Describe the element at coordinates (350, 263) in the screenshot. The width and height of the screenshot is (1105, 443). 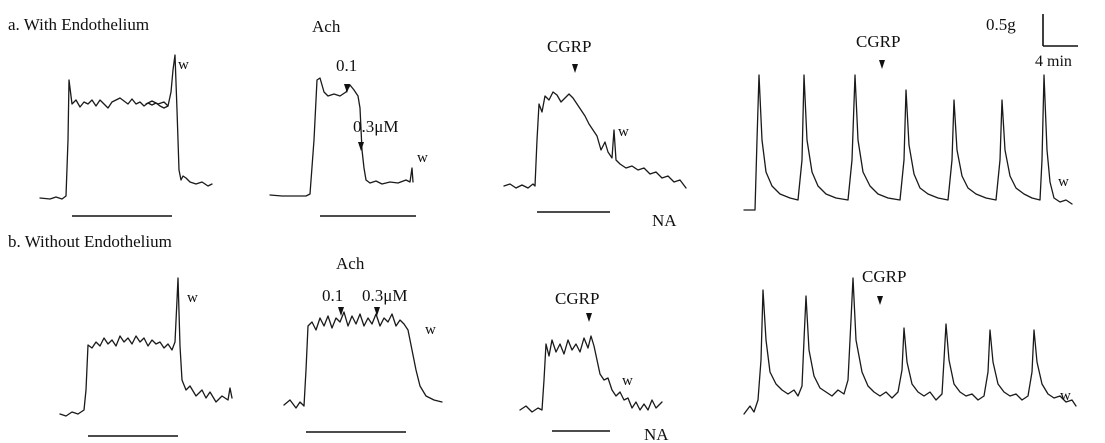
I see `ach-label-b: Ach` at that location.